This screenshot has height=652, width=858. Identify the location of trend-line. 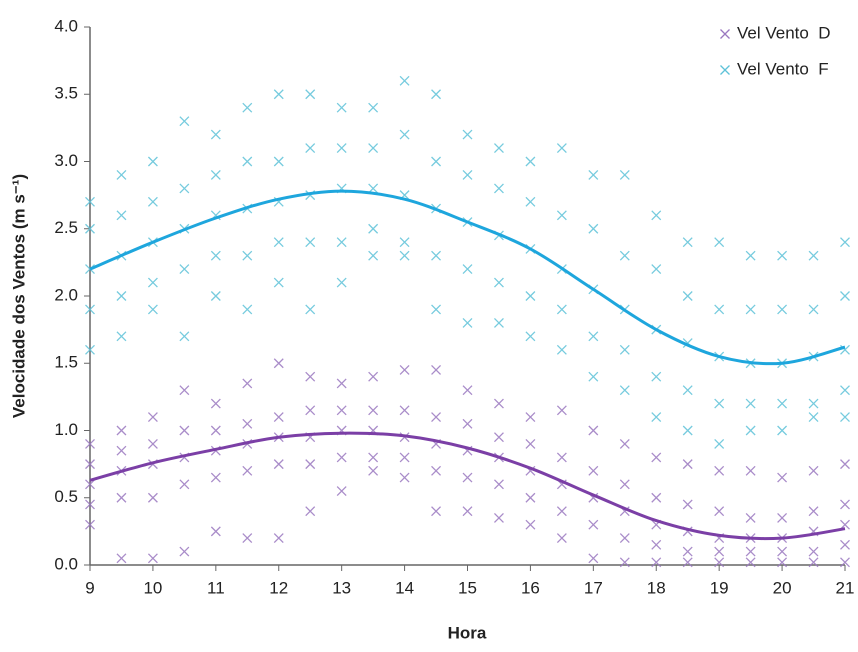
(467, 486).